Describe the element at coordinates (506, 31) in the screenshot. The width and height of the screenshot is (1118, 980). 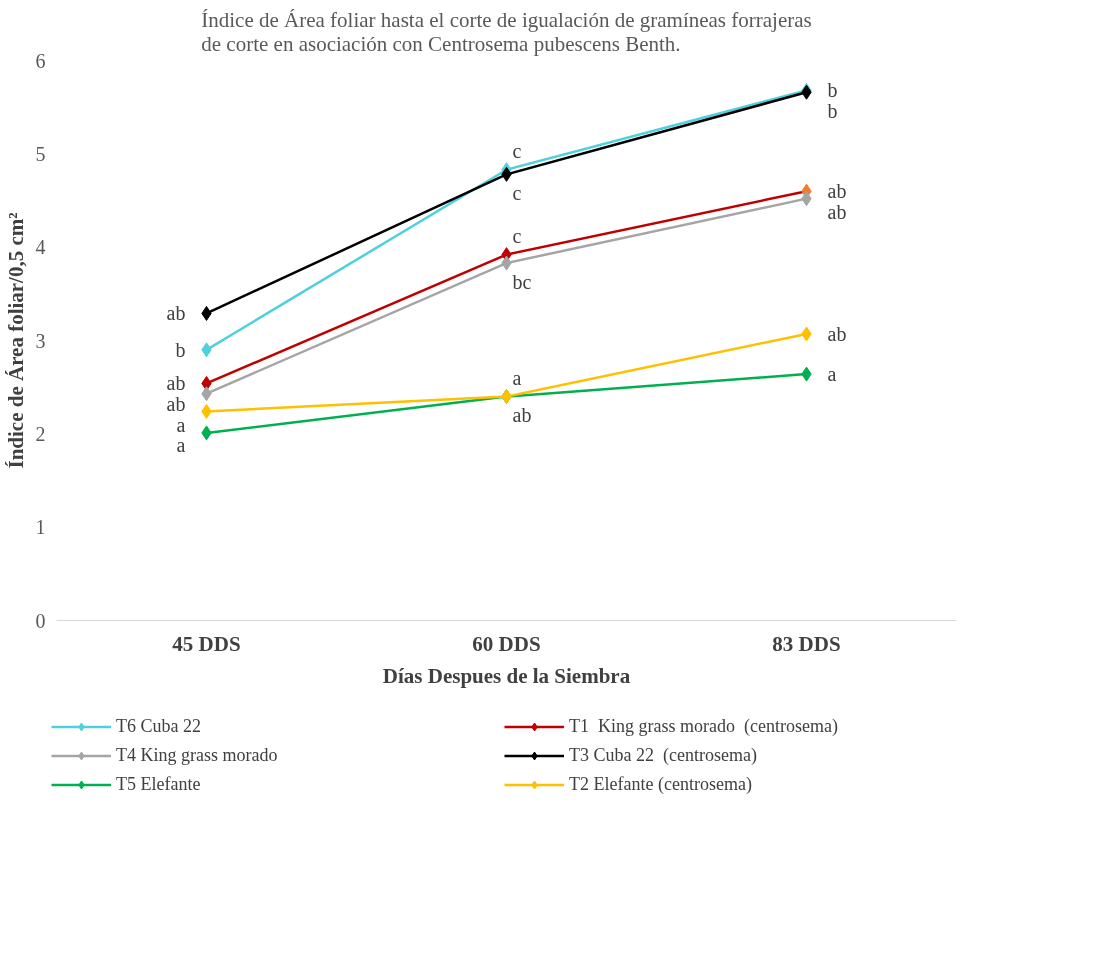
I see `chart-title: Índice de Área foliar hasta el corte de igualación de gramíneas forrajeras de corte en asociación con Centrosema pubescens Benth.` at that location.